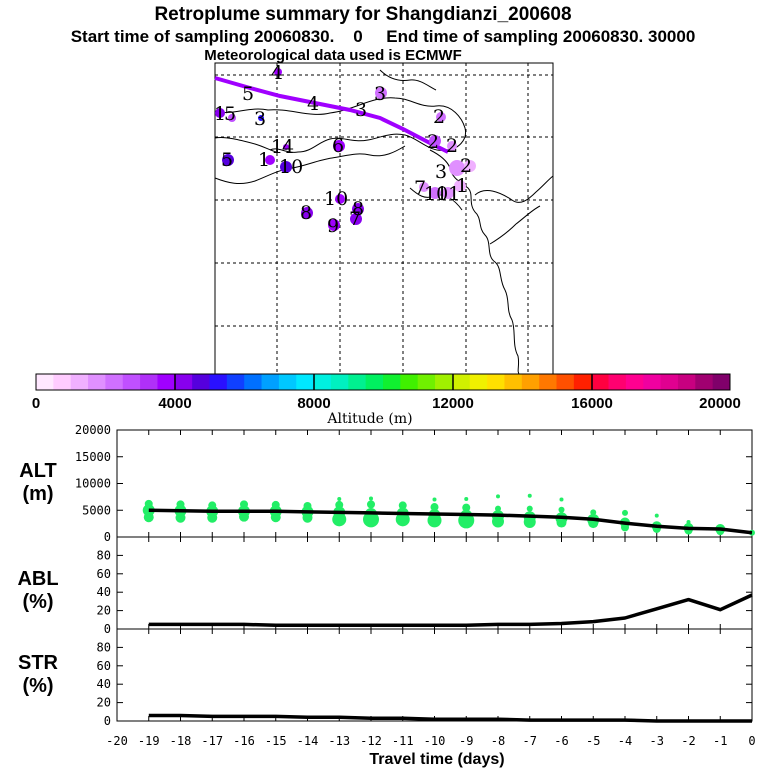 This screenshot has height=768, width=768. What do you see at coordinates (104, 684) in the screenshot?
I see `str-y-tick-label: 40` at bounding box center [104, 684].